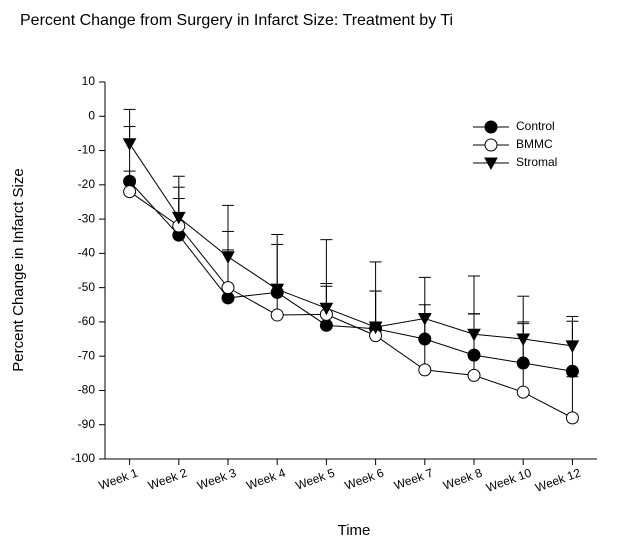  I want to click on y-tick-label: -40, so click(87, 253).